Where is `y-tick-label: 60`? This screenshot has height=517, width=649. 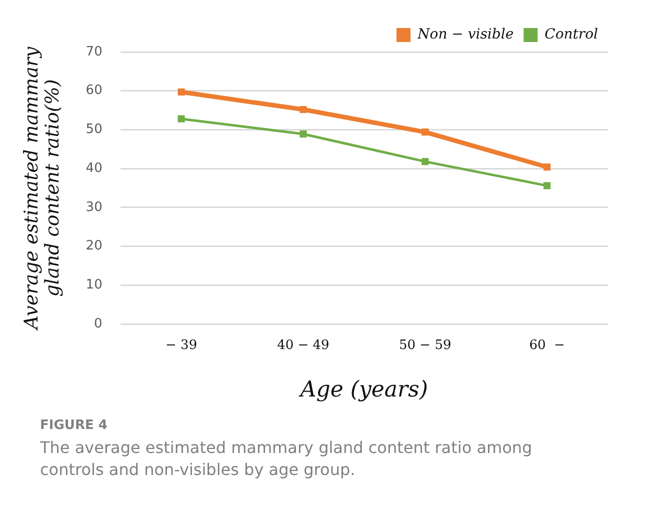 y-tick-label: 60 is located at coordinates (94, 90).